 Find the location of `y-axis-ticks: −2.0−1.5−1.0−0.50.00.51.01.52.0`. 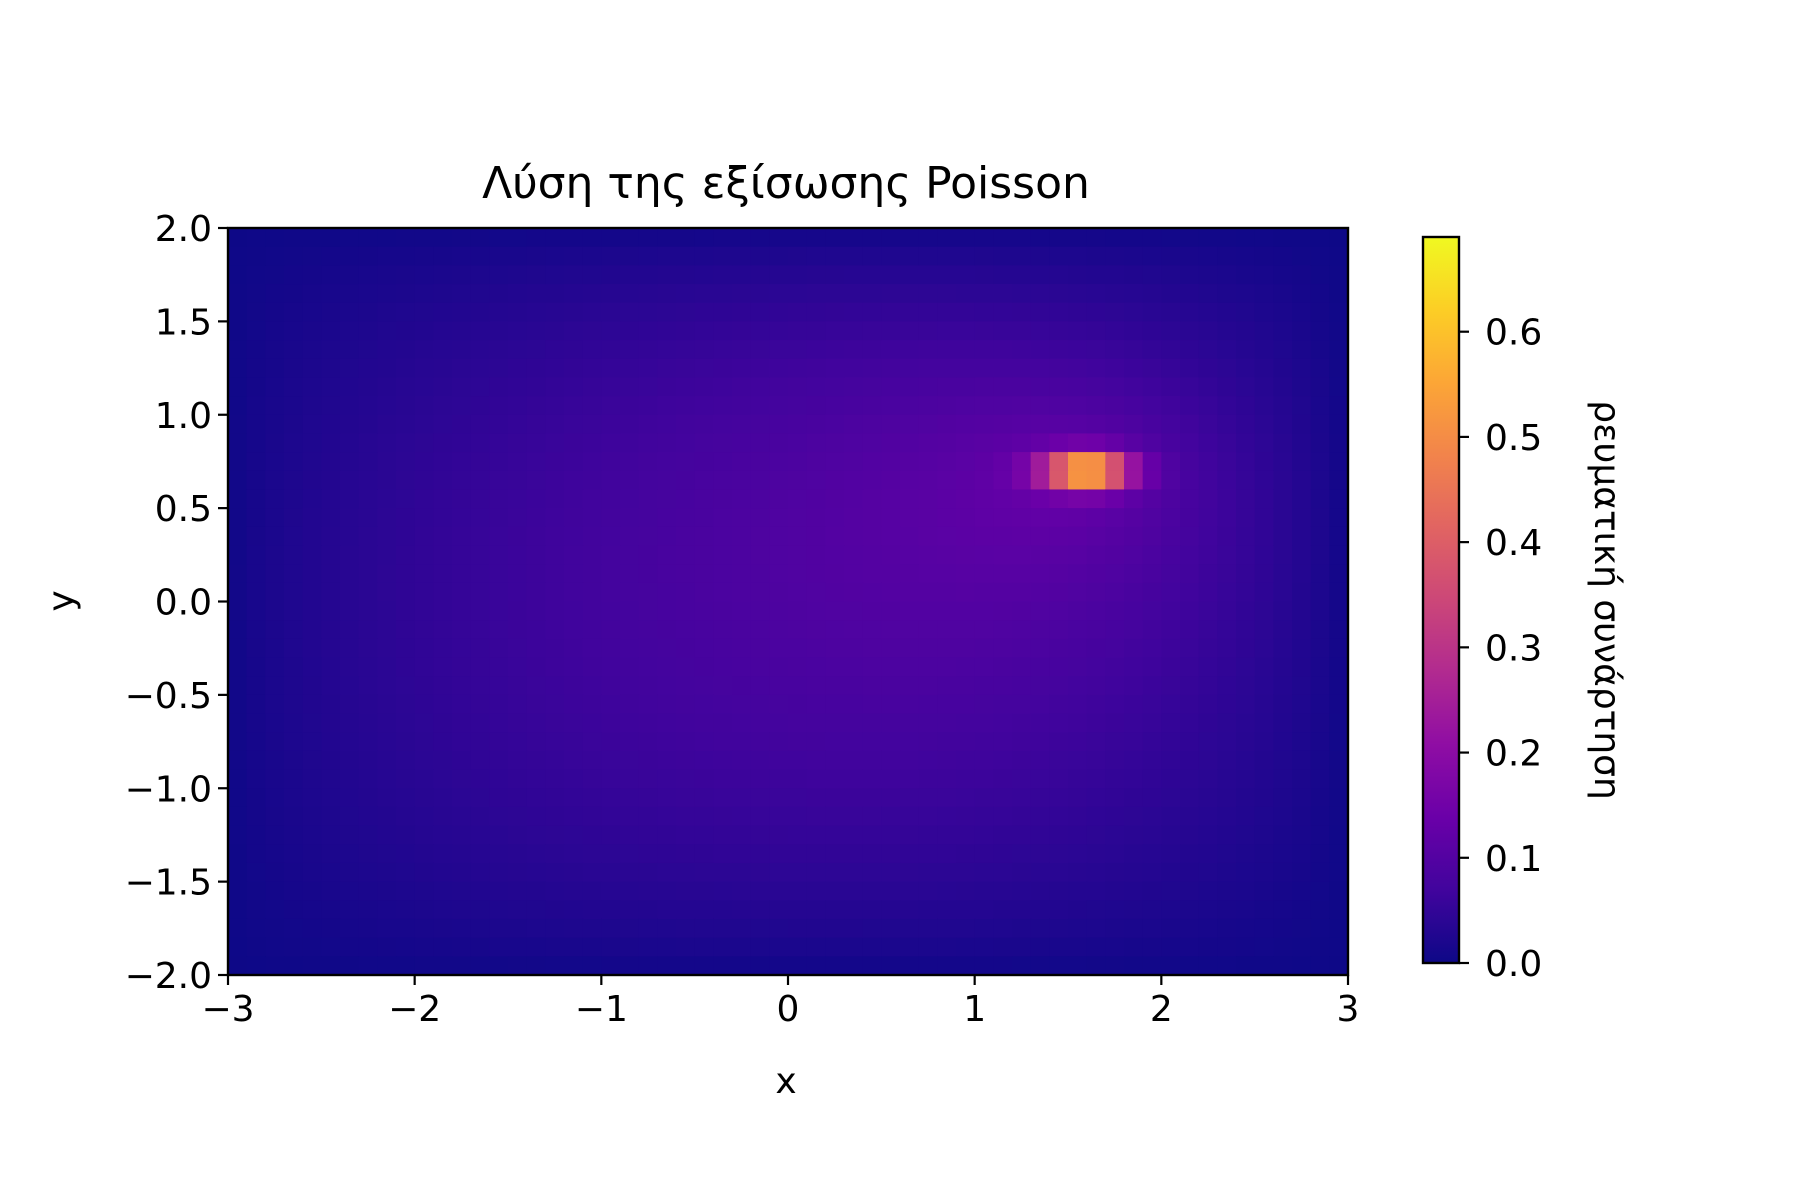

y-axis-ticks: −2.0−1.5−1.0−0.50.00.51.01.52.0 is located at coordinates (176, 603).